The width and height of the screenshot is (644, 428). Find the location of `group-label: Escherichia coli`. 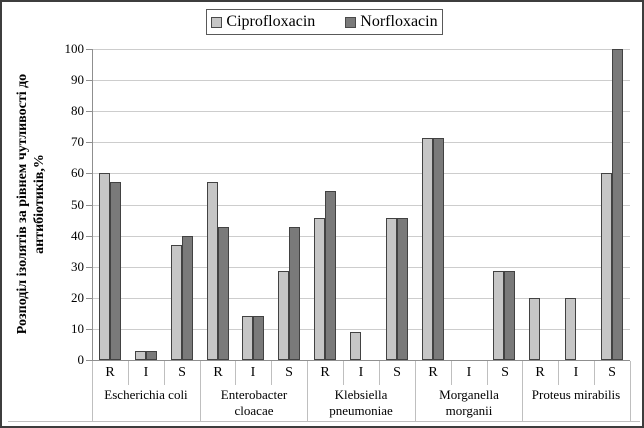

group-label: Escherichia coli is located at coordinates (146, 394).